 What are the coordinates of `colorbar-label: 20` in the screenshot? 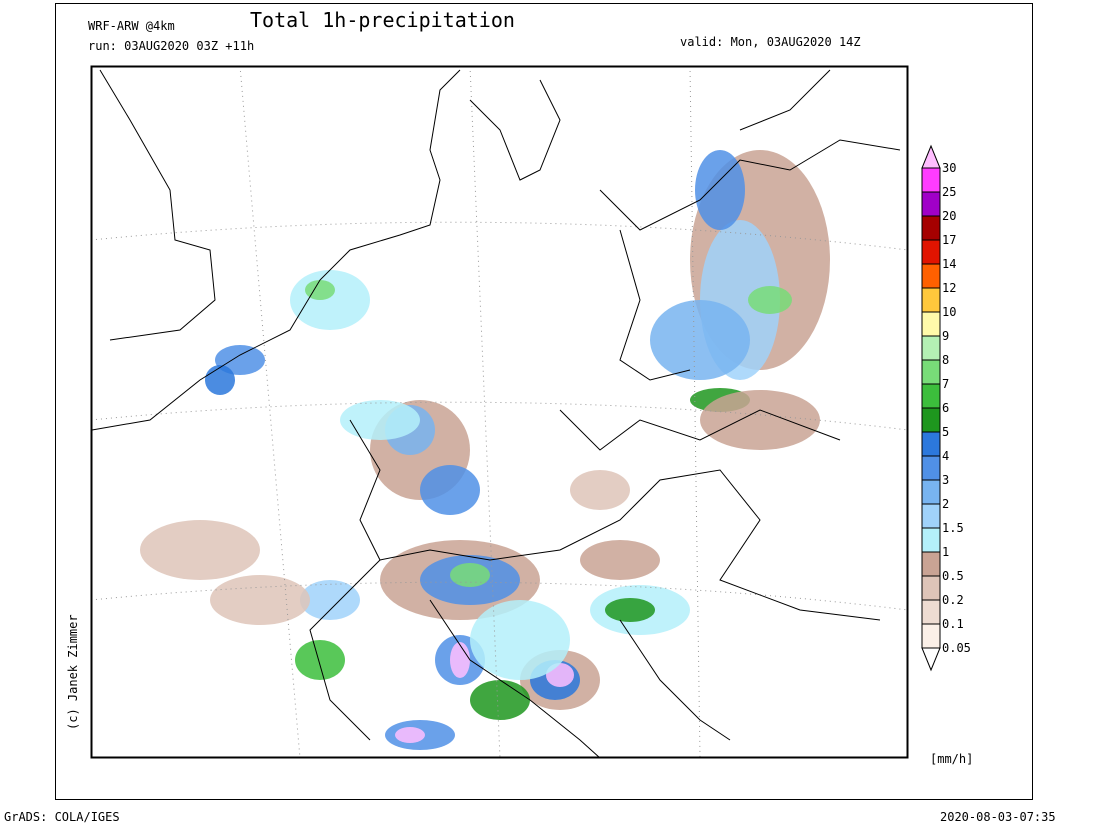 It's located at (949, 216).